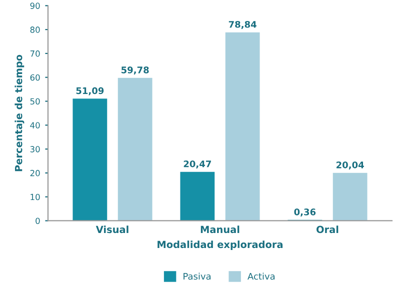  I want to click on x-axis-title: Modalidad exploradora, so click(220, 245).